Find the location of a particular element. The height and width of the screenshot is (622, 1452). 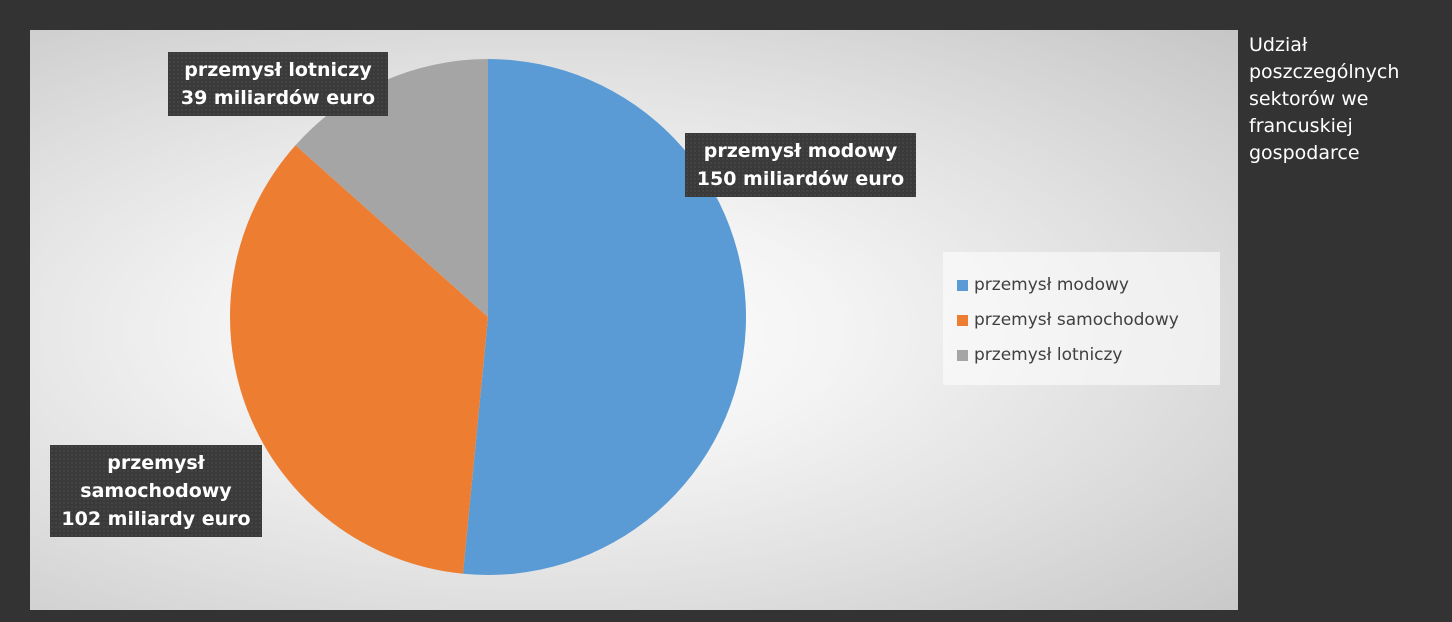

data-label-line: 150 miliardów euro is located at coordinates (800, 179).